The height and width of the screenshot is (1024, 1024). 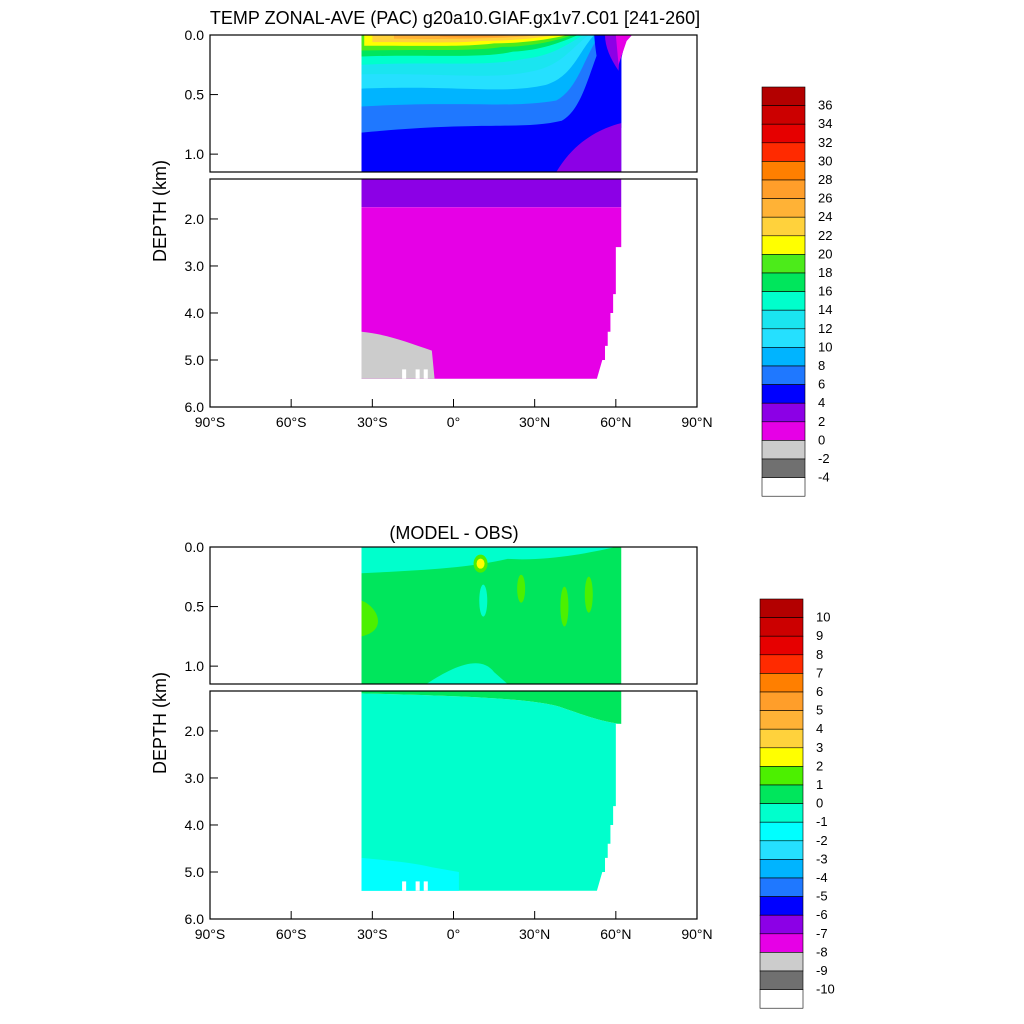 What do you see at coordinates (822, 896) in the screenshot?
I see `colorbar-label: -5` at bounding box center [822, 896].